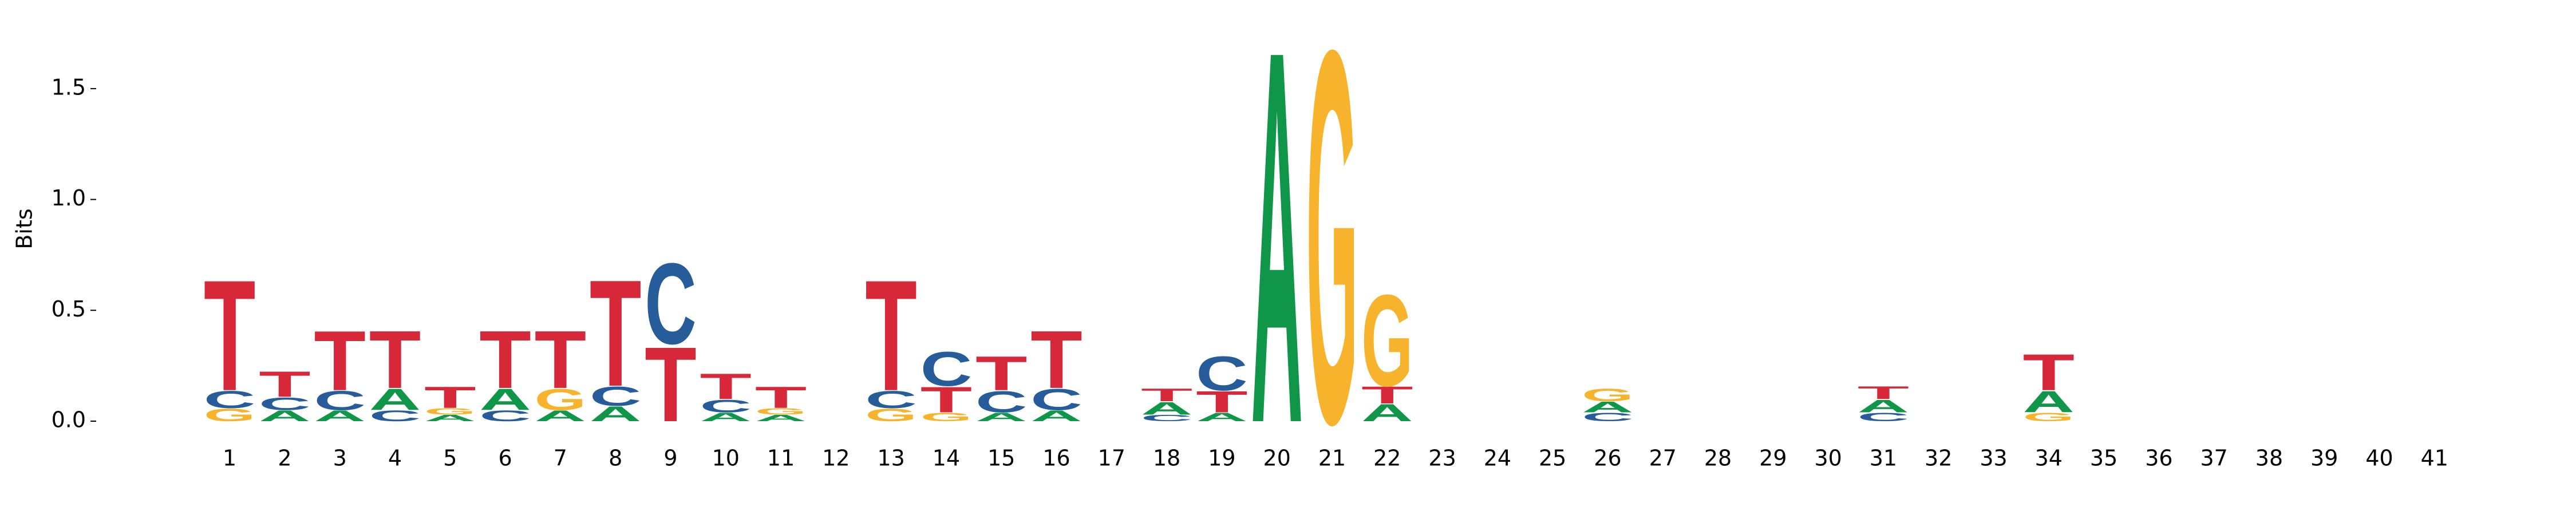 This screenshot has height=515, width=2576. What do you see at coordinates (1442, 458) in the screenshot?
I see `x-tick-label: 23` at bounding box center [1442, 458].